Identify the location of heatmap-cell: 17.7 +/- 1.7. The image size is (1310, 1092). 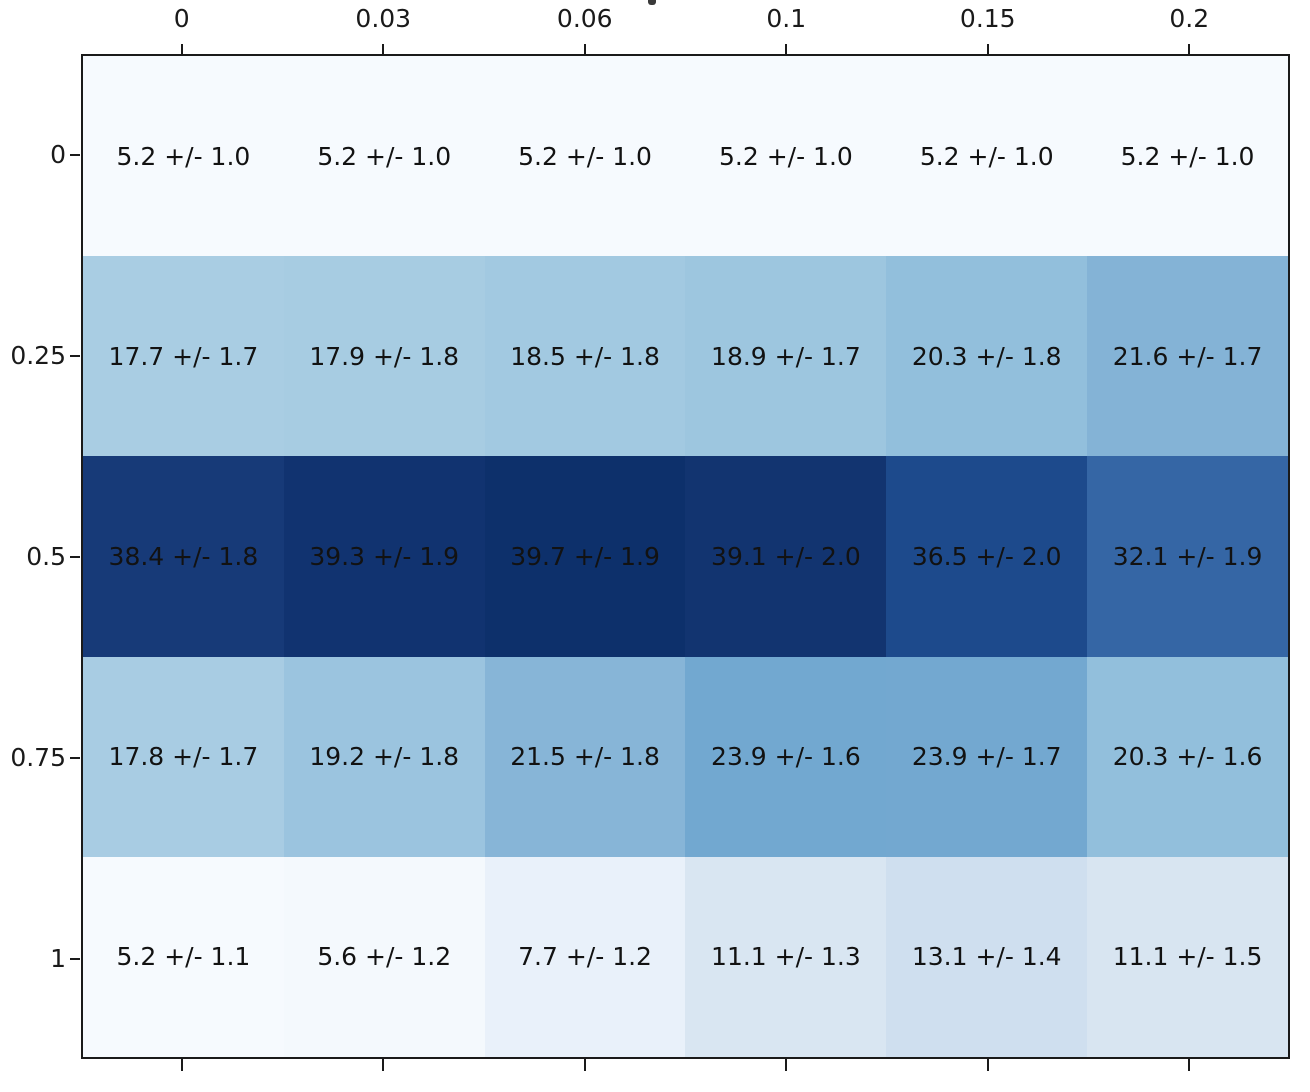
(183, 356).